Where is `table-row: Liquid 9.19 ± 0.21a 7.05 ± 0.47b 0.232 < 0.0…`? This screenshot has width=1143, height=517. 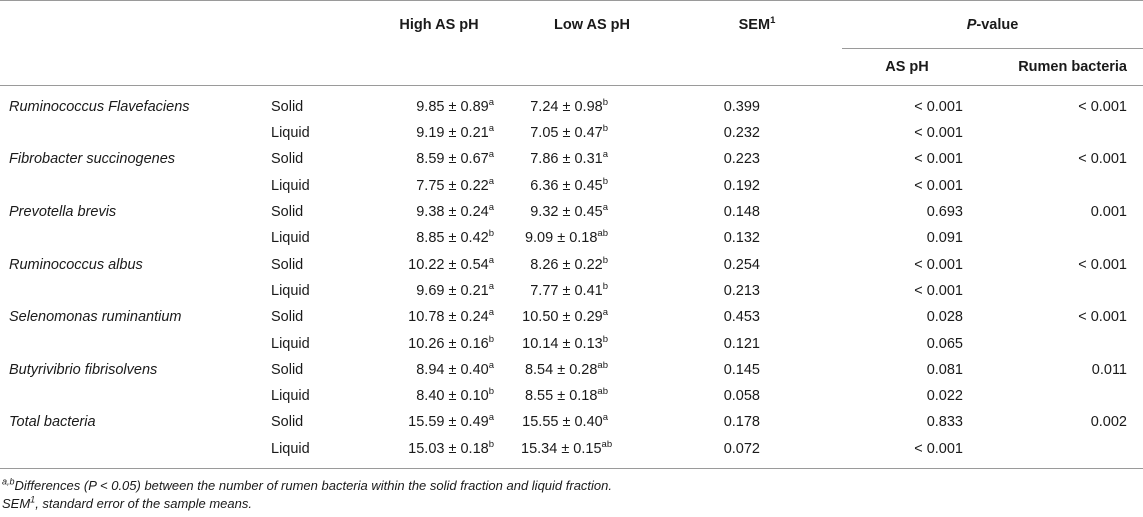 table-row: Liquid 9.19 ± 0.21a 7.05 ± 0.47b 0.232 < 0.0… is located at coordinates (571, 133).